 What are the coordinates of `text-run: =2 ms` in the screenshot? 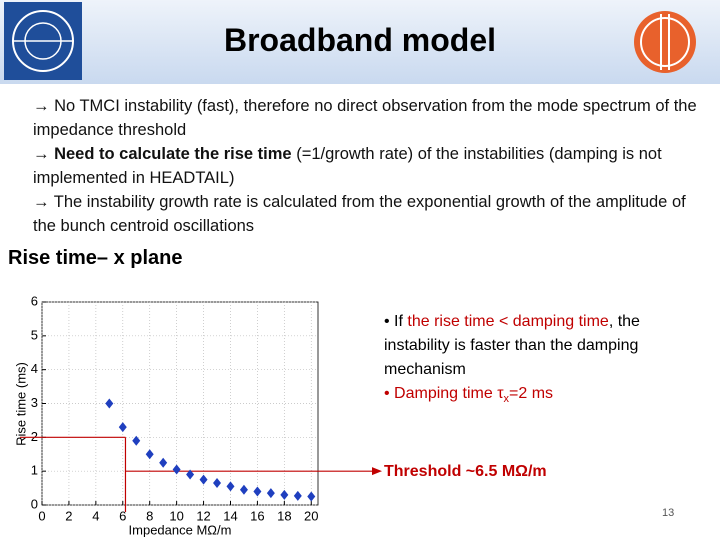 It's located at (531, 393).